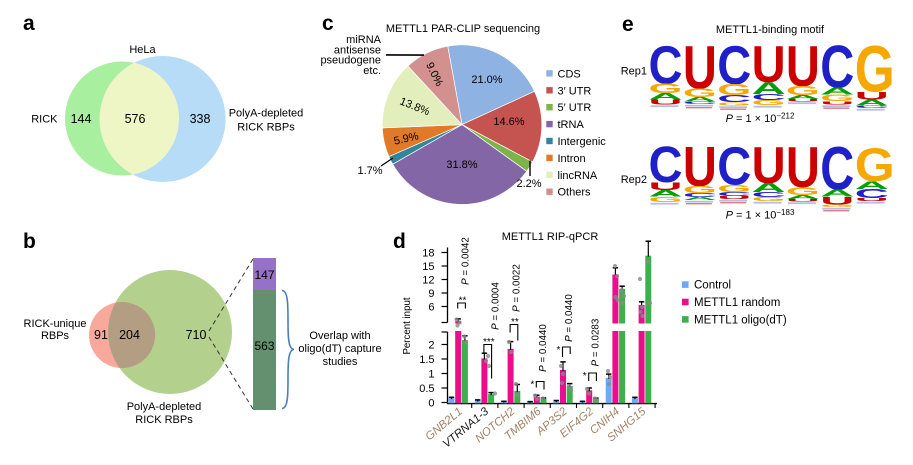 The height and width of the screenshot is (465, 913). Describe the element at coordinates (339, 336) in the screenshot. I see `svg-text: Overlap with` at that location.